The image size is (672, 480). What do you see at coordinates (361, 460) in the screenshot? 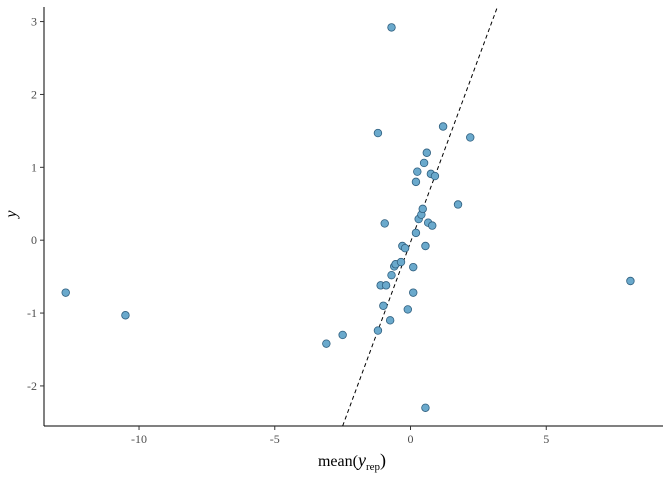
I see `x-axis-title-var: y` at bounding box center [361, 460].